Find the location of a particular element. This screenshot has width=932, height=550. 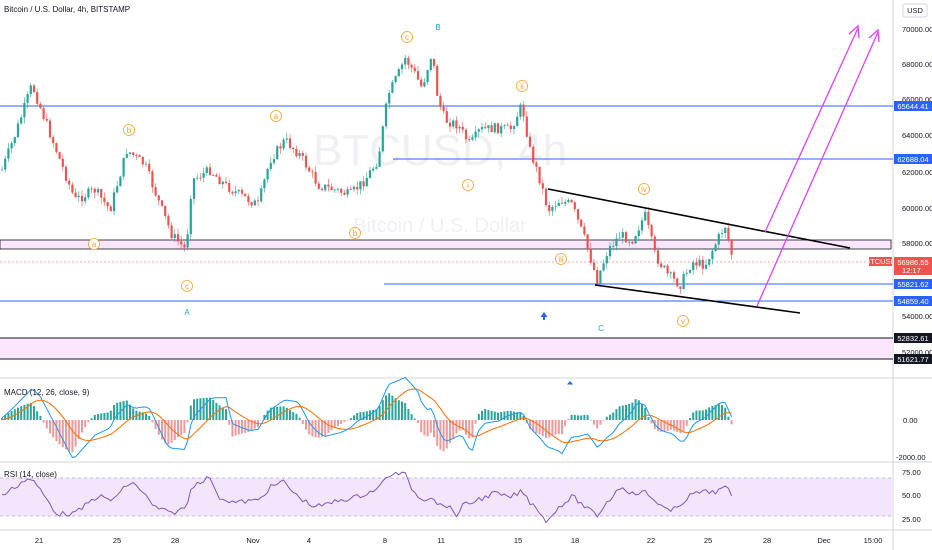

support-zone is located at coordinates (446, 348).